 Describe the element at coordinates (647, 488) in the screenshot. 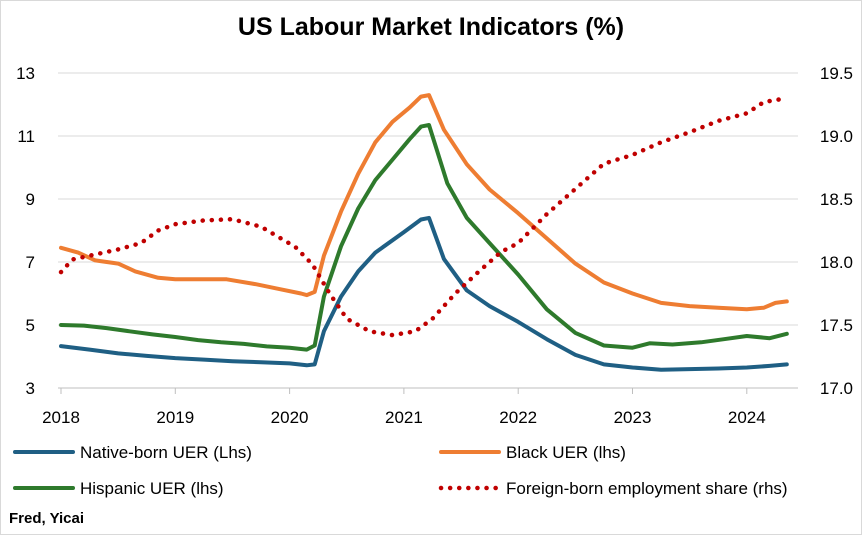

I see `legend-label-3: Foreign-born employment share (rhs)` at that location.